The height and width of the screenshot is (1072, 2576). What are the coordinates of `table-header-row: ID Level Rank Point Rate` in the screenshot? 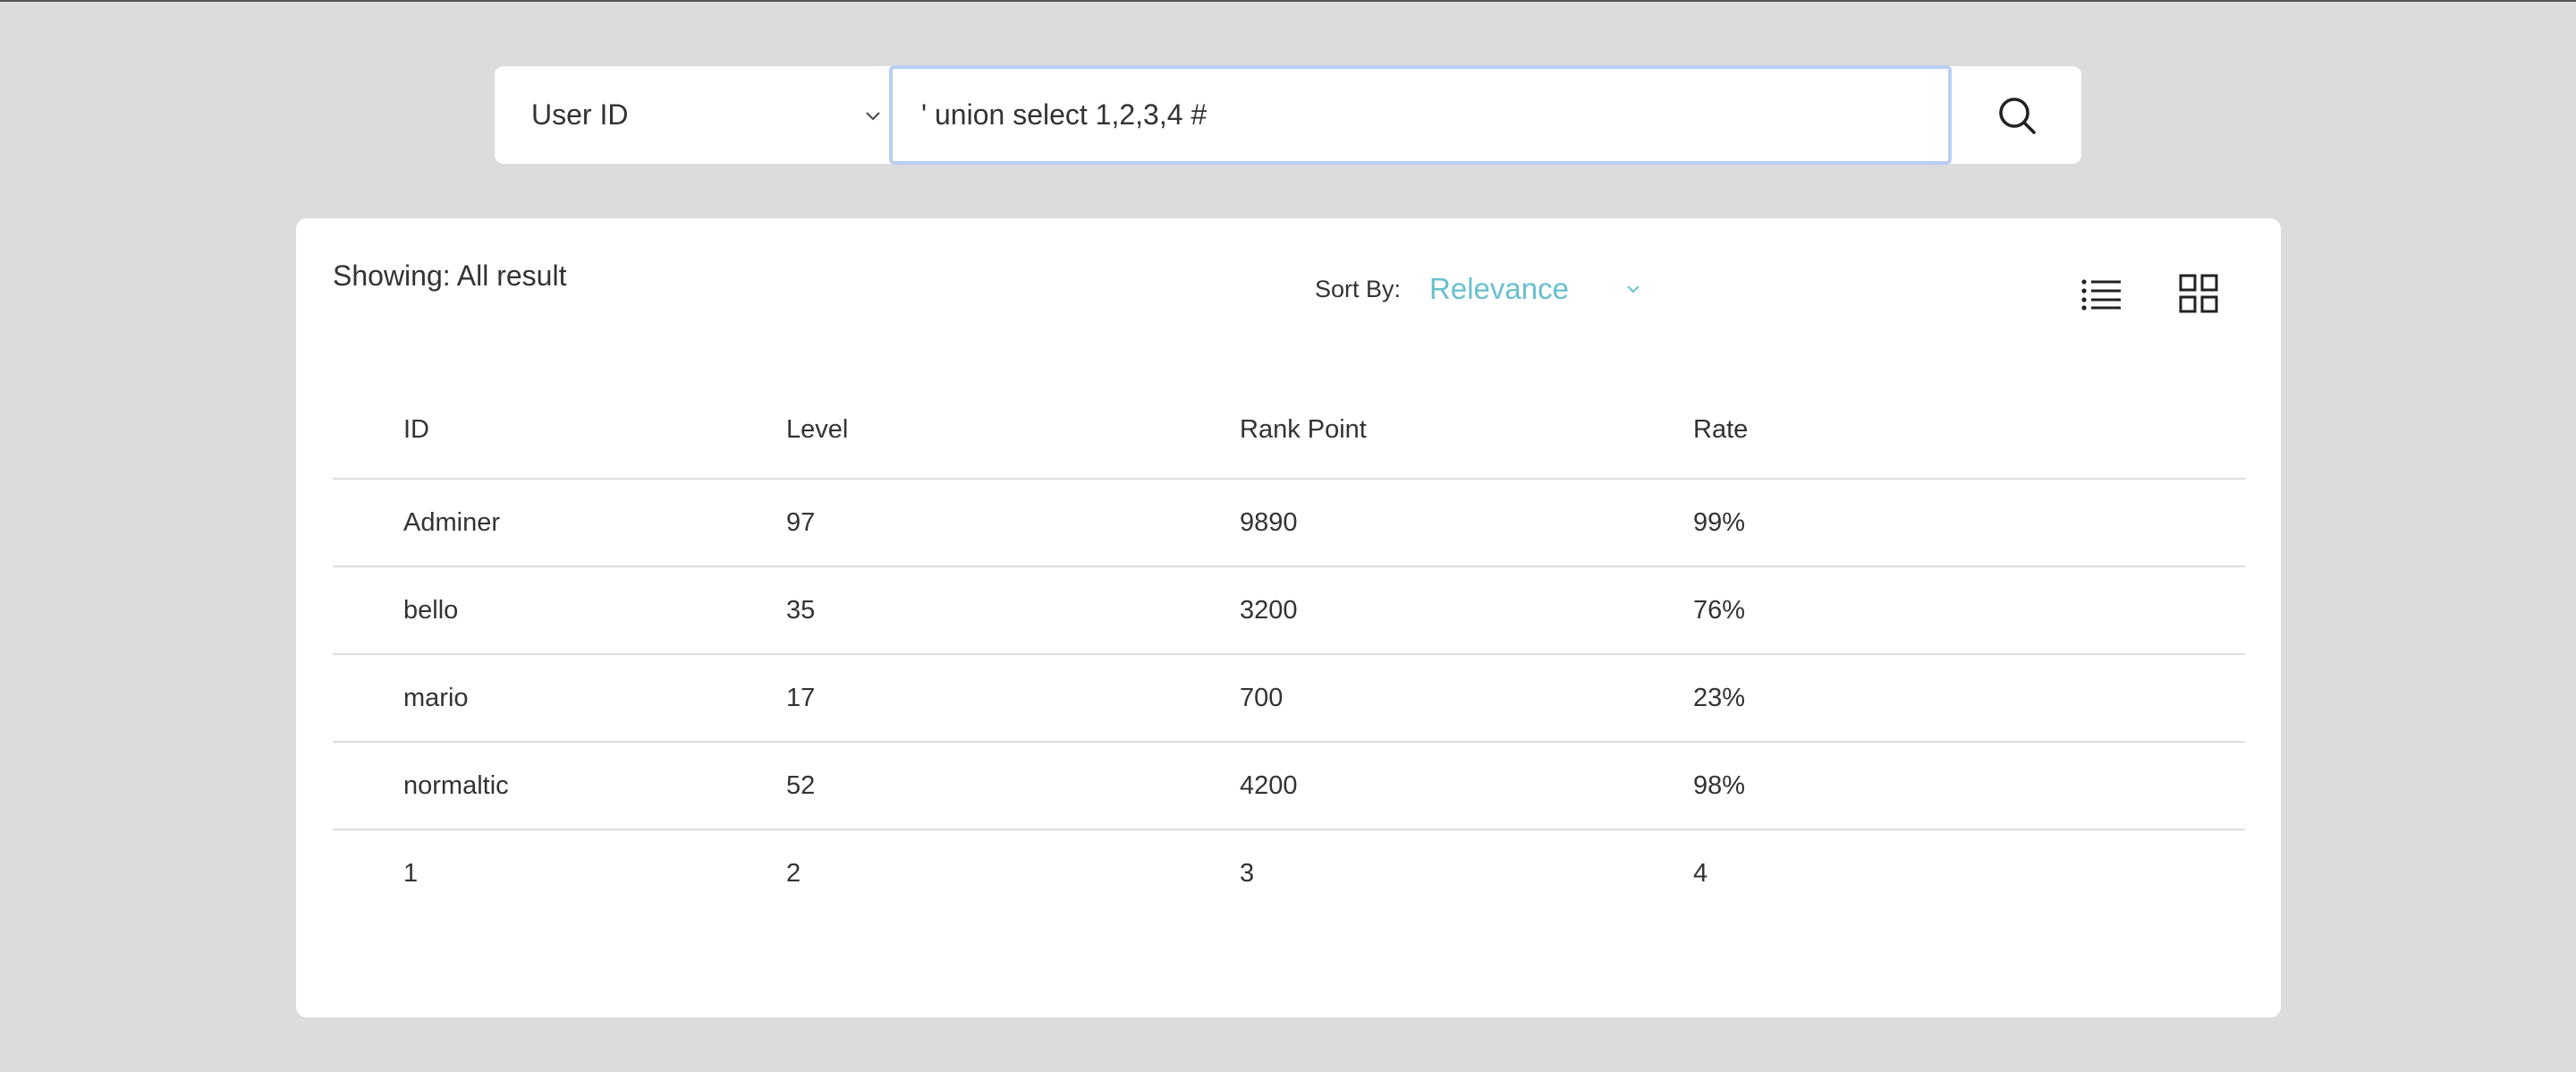 It's located at (1289, 430).